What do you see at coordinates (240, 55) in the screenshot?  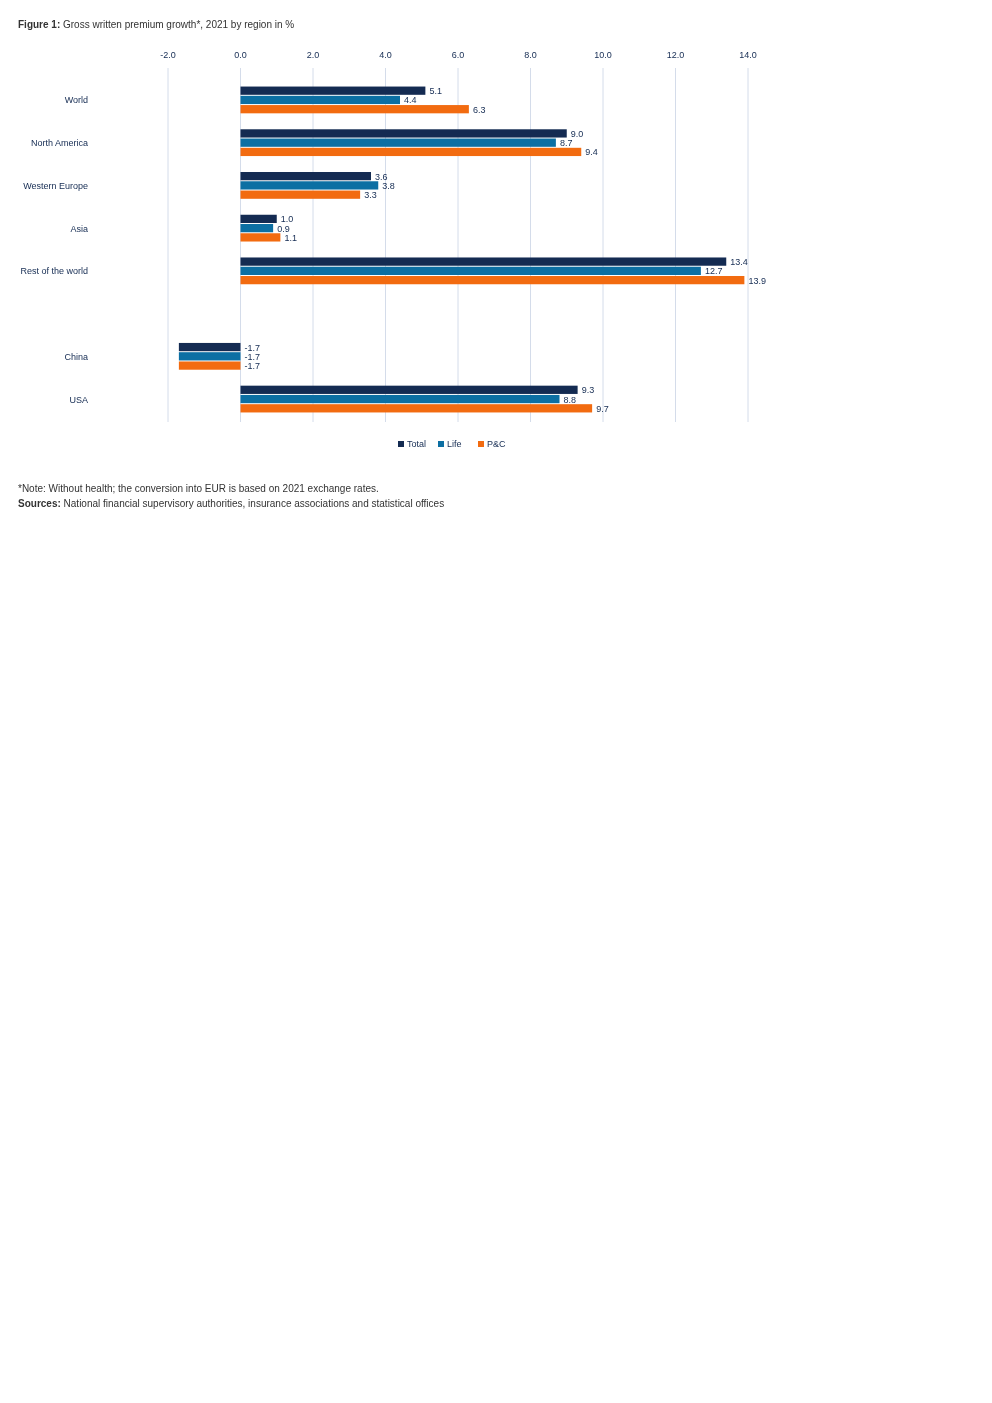 I see `x-tick-label: 0.0` at bounding box center [240, 55].